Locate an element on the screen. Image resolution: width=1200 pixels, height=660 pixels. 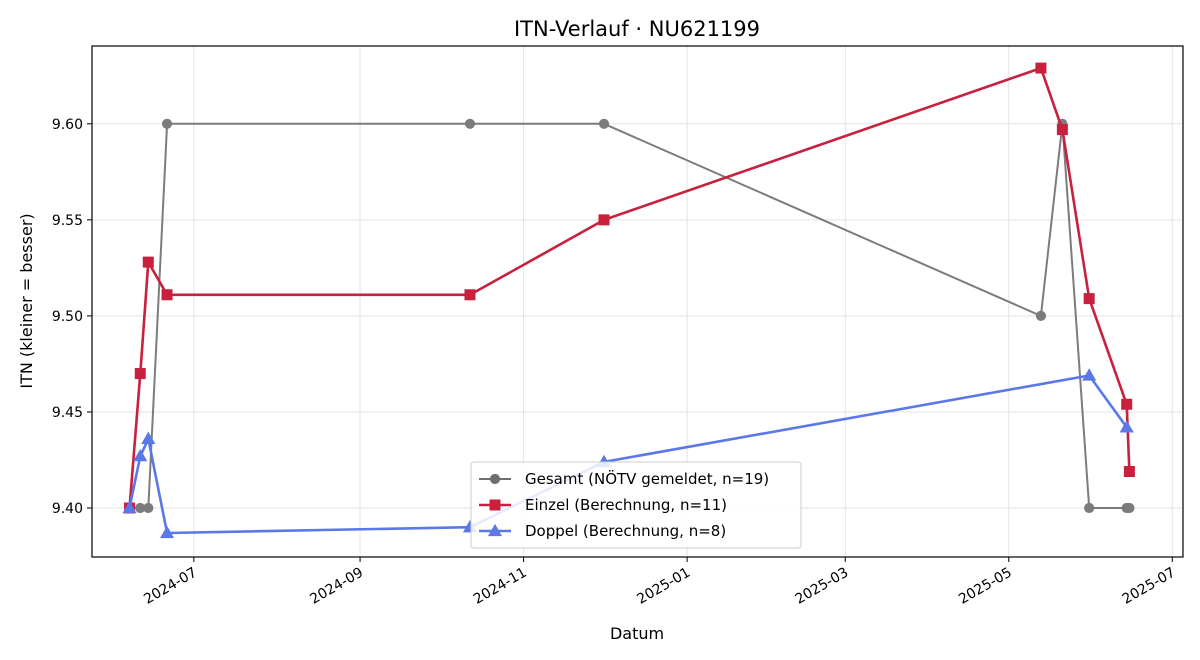
legend-entry: Einzel (Berechnung, n=11) is located at coordinates (603, 505).